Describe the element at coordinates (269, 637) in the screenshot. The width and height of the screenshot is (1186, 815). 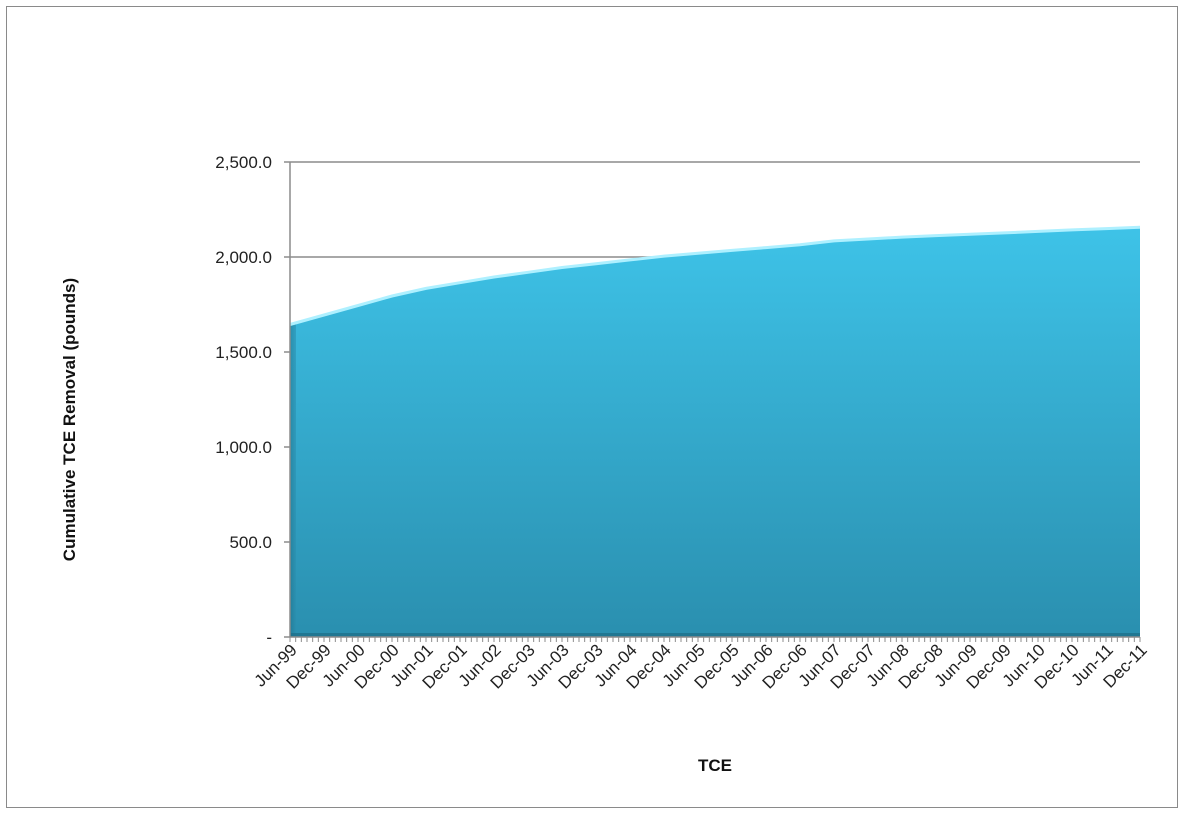
I see `y-tick-label: -` at that location.